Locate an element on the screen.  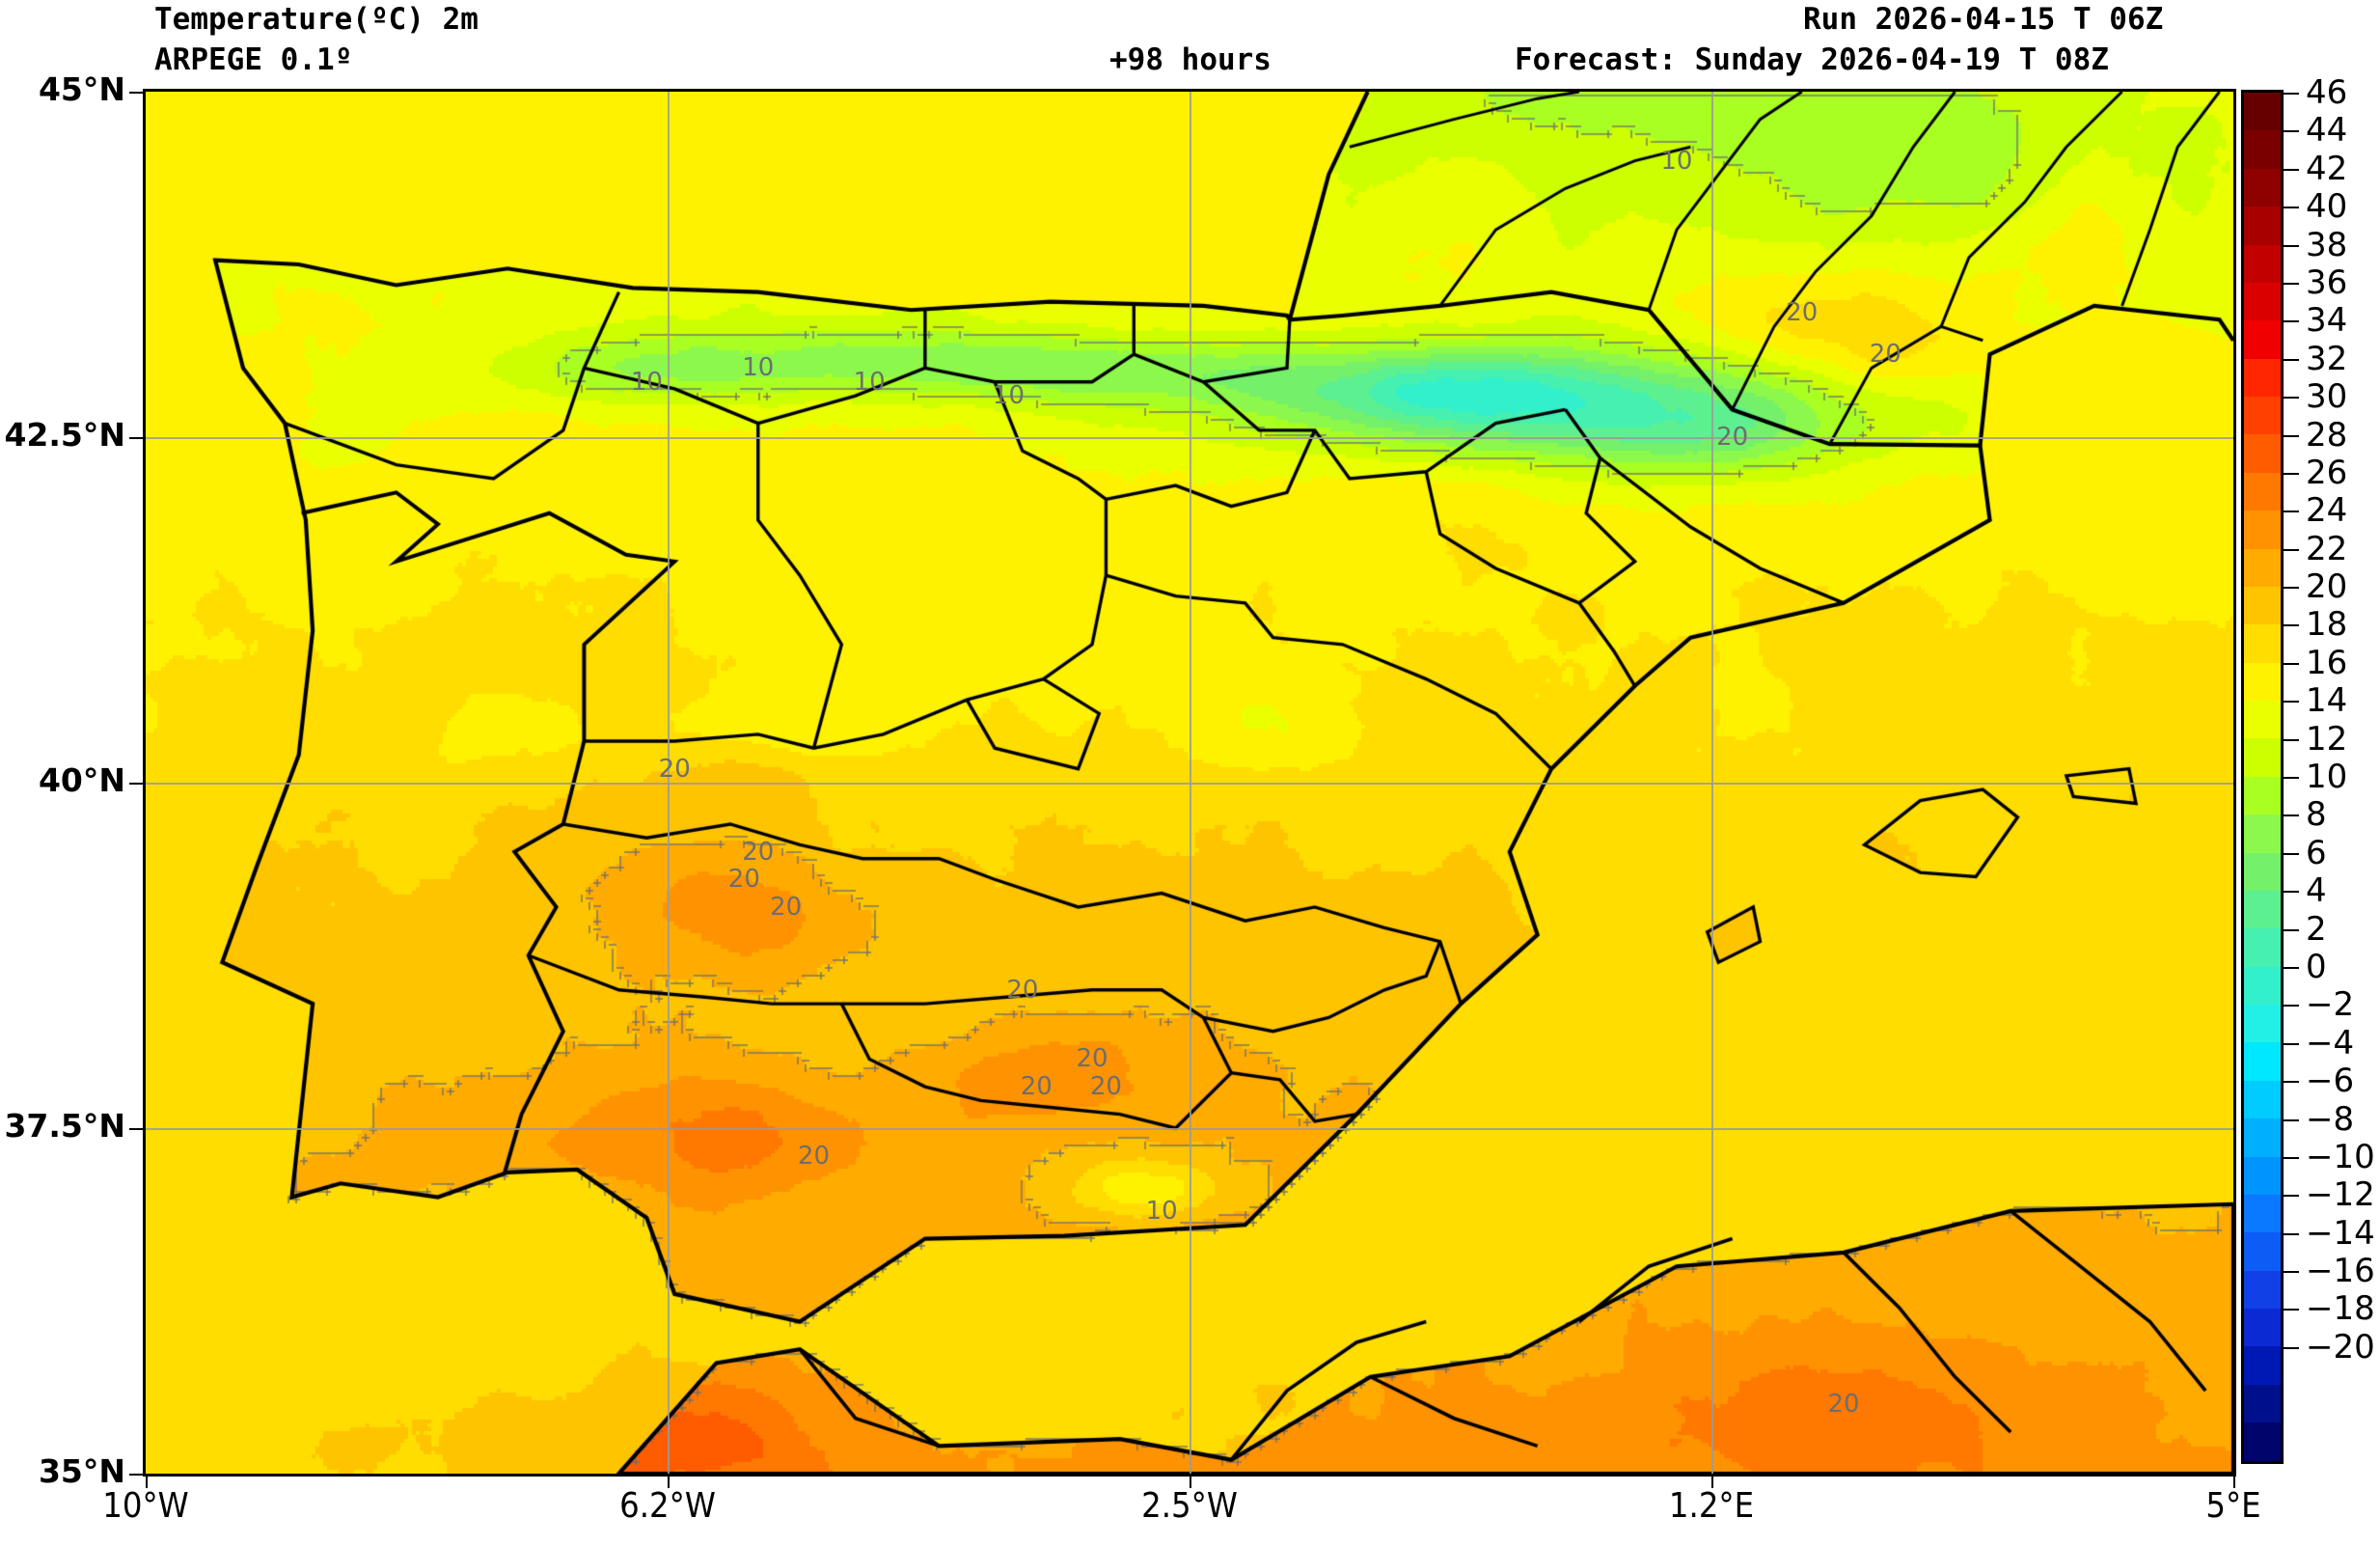
colorbar-tick-label: 24 is located at coordinates (2327, 511).